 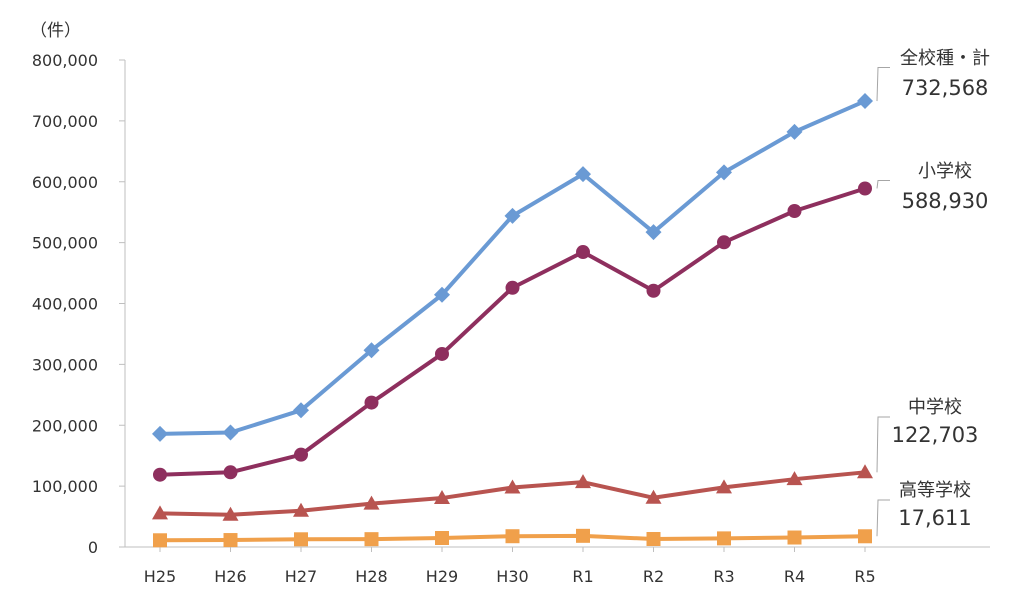 I want to click on x-tick-label: H28, so click(x=371, y=576).